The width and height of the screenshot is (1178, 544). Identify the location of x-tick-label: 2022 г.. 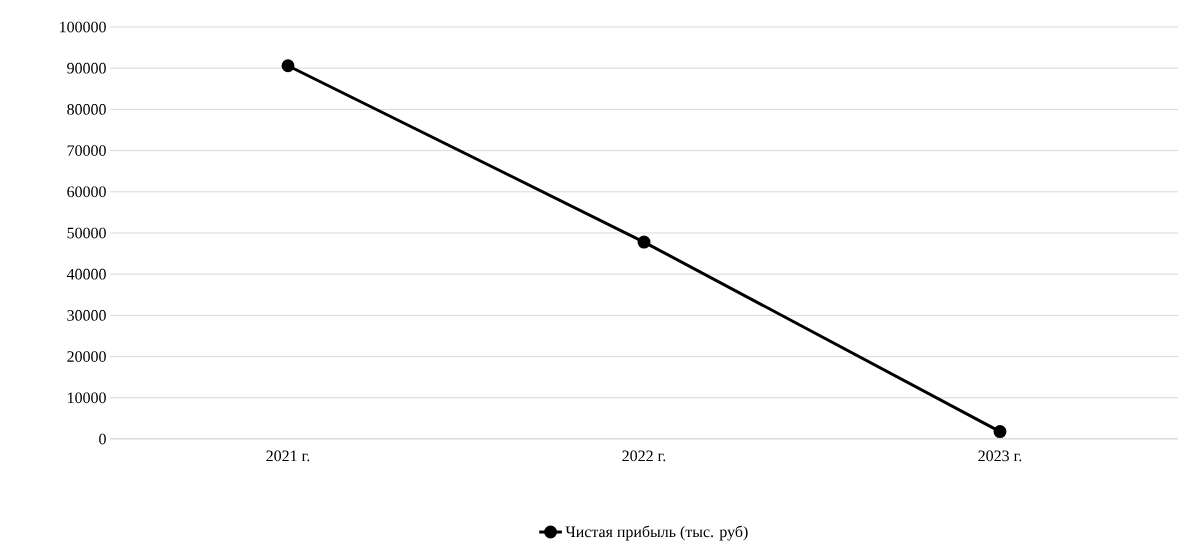
(644, 456).